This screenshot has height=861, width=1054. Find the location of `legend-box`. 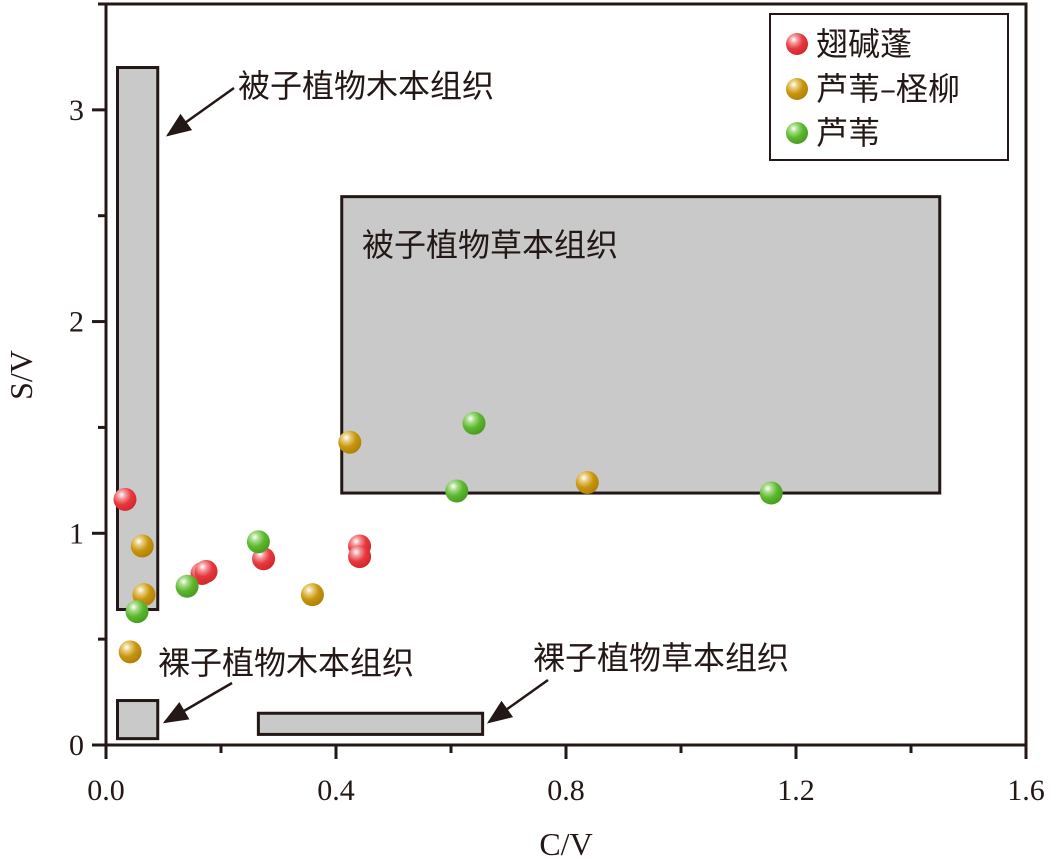

legend-box is located at coordinates (889, 87).